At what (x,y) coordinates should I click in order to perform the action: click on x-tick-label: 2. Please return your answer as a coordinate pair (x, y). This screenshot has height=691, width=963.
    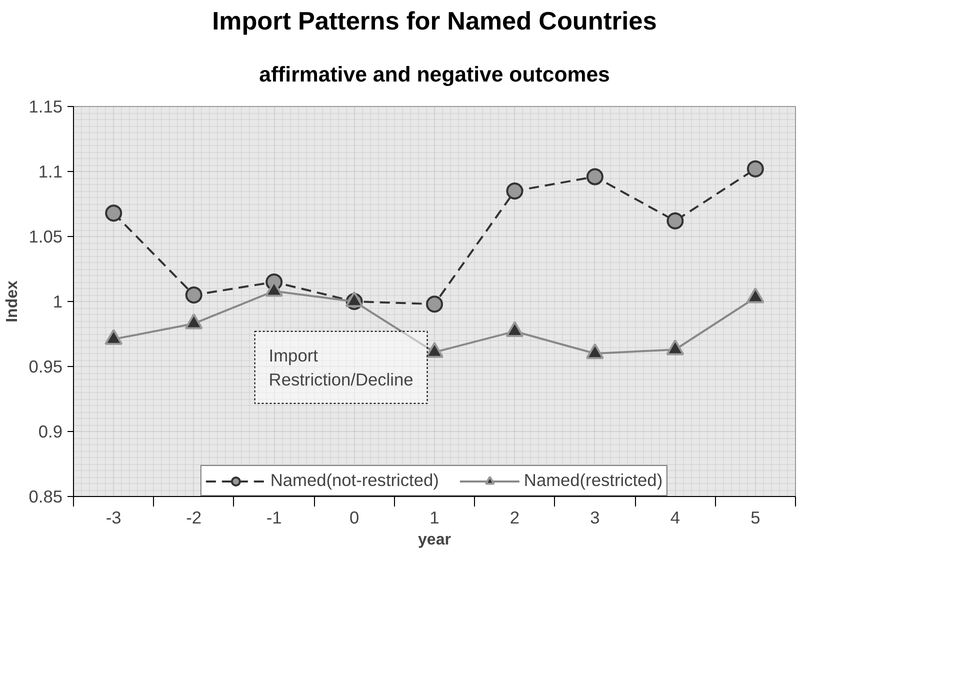
    Looking at the image, I should click on (515, 518).